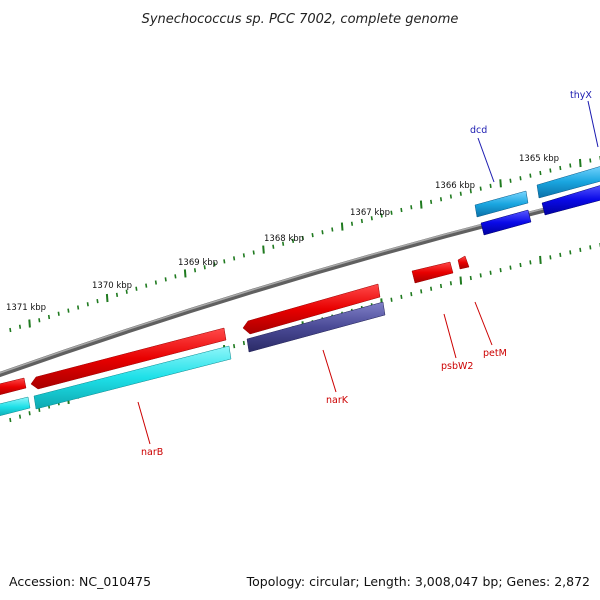 Image resolution: width=600 pixels, height=600 pixels. I want to click on gene-label-petM: petM, so click(495, 353).